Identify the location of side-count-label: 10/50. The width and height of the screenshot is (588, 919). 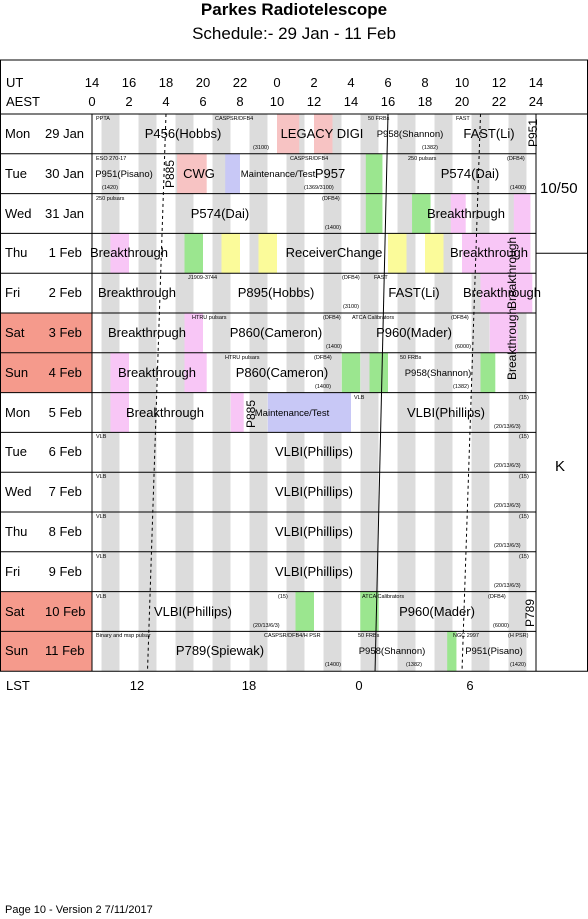
(559, 188).